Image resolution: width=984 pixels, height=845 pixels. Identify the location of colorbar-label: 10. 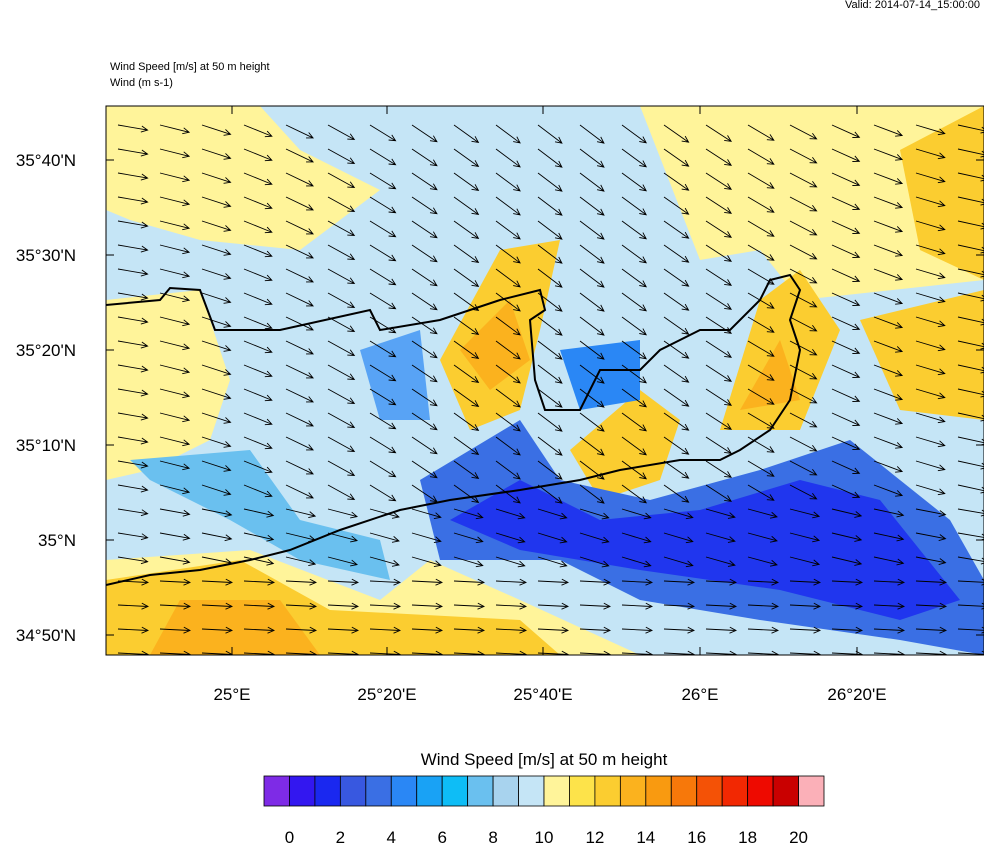
(544, 836).